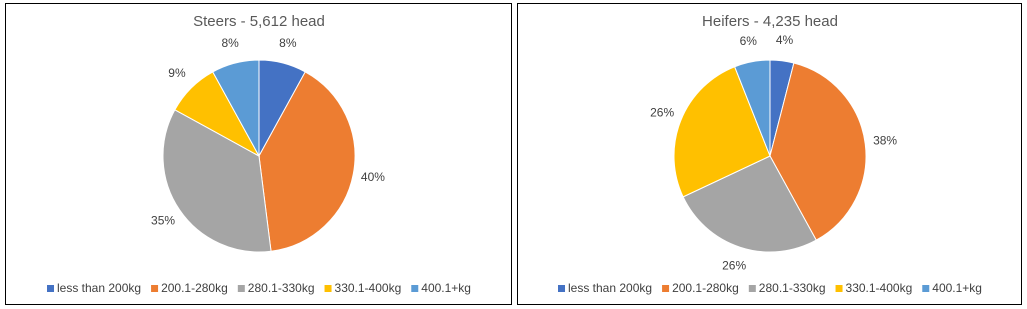 Image resolution: width=1027 pixels, height=309 pixels. I want to click on chart-title: Heifers - 4,235 head, so click(770, 21).